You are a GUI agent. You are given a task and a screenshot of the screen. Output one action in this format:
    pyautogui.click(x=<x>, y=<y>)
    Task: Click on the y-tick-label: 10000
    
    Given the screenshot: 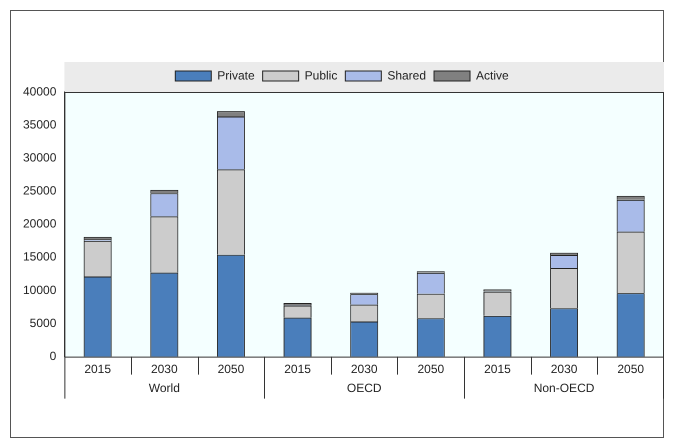 What is the action you would take?
    pyautogui.click(x=39, y=289)
    